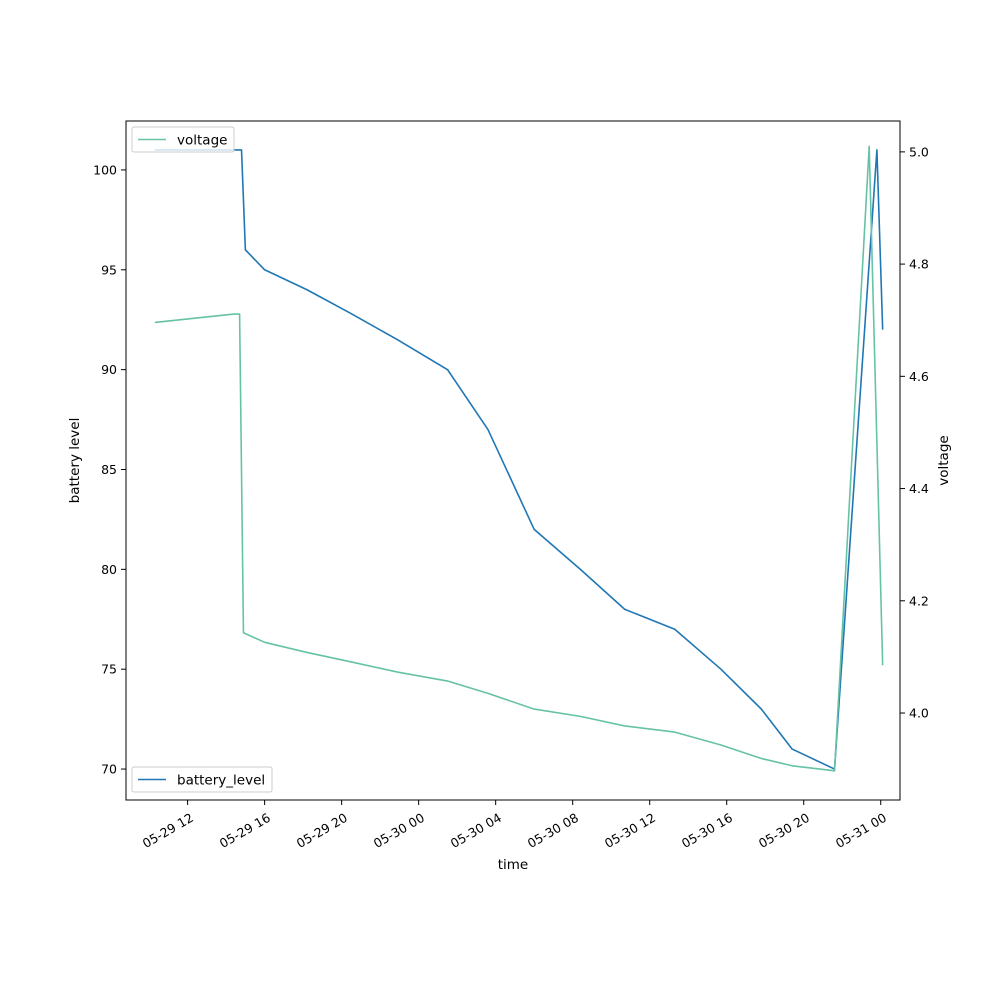  I want to click on y-right-tick-label-4: 4.8, so click(919, 264).